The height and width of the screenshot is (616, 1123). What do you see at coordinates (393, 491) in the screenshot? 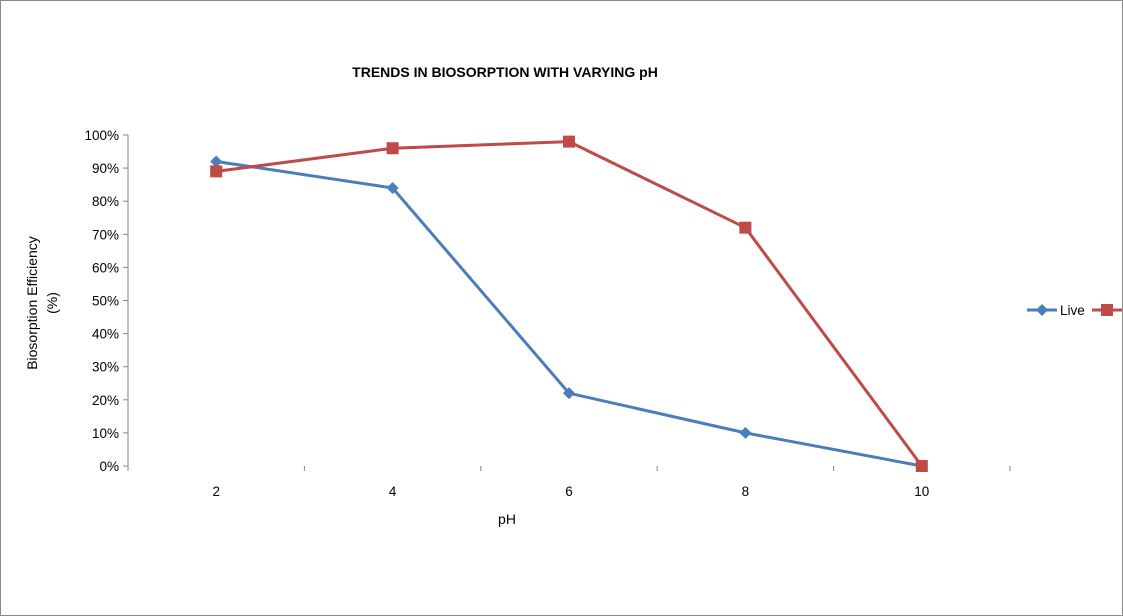
I see `x-tick-label: 4` at bounding box center [393, 491].